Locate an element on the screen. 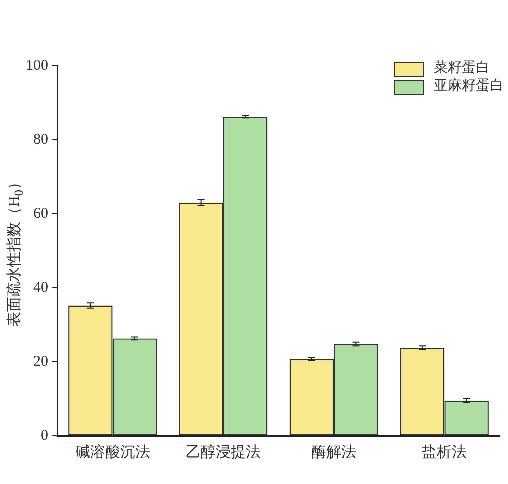 This screenshot has width=508, height=484. y-tick-label: 0 is located at coordinates (44, 436).